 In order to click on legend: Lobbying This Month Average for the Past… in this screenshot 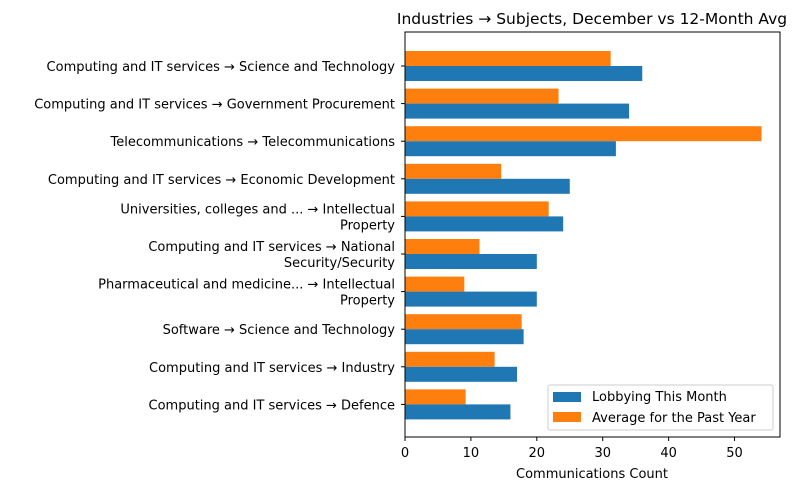, I will do `click(660, 407)`.